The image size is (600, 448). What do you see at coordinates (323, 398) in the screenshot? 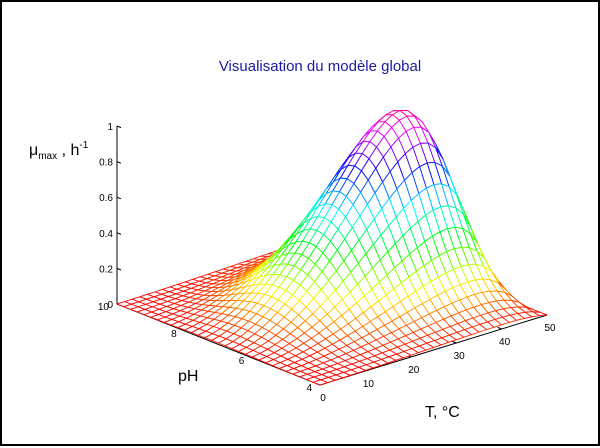
I see `t-tick-label: 0` at bounding box center [323, 398].